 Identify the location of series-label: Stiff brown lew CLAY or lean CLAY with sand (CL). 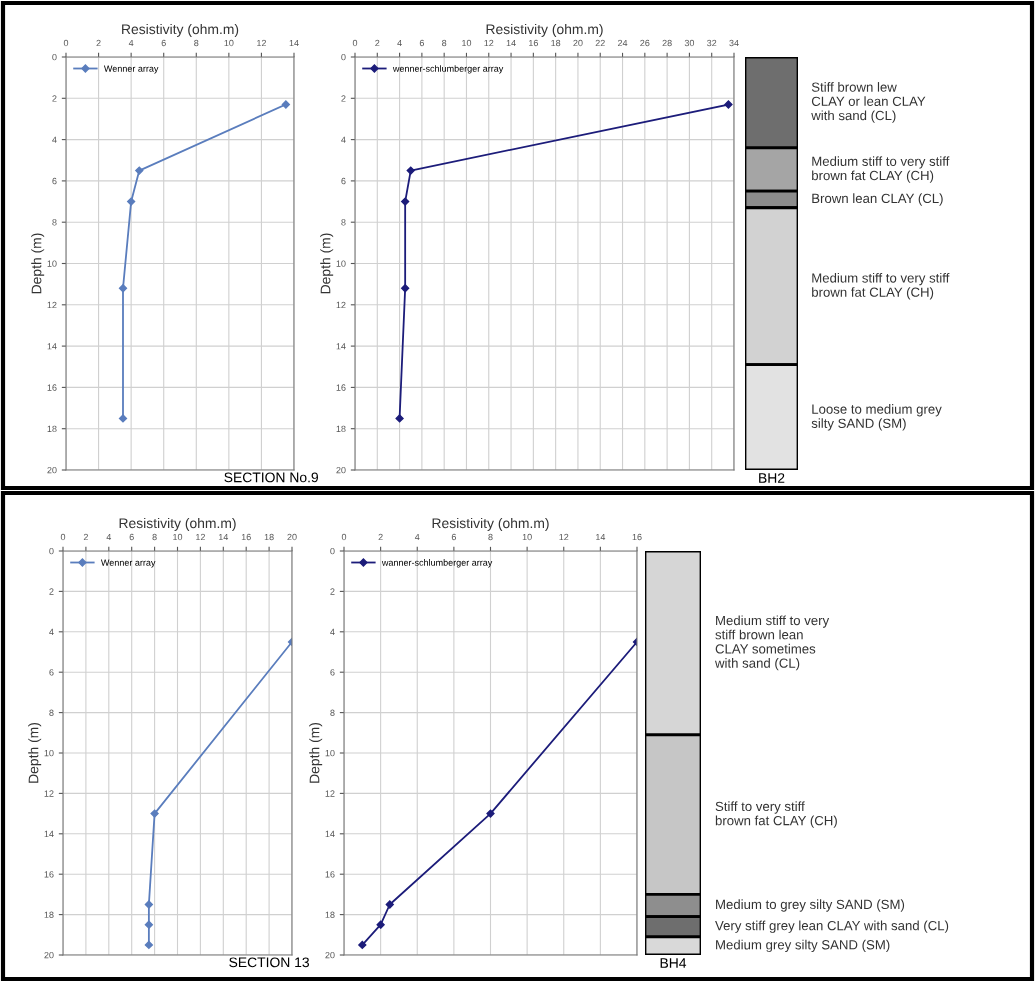
(868, 102).